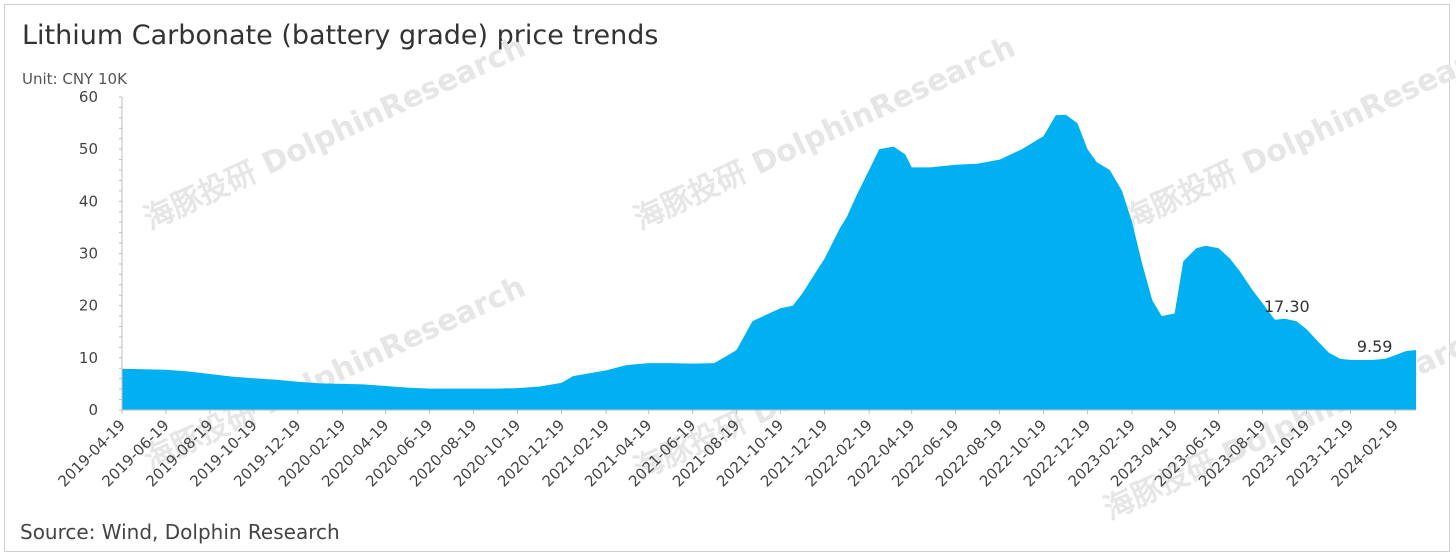 The height and width of the screenshot is (558, 1456). What do you see at coordinates (88, 306) in the screenshot?
I see `y-tick-label: 20` at bounding box center [88, 306].